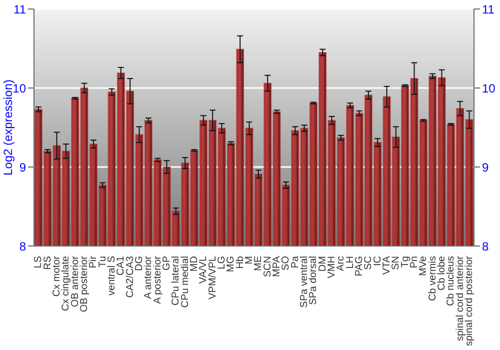 The image size is (500, 350). What do you see at coordinates (332, 267) in the screenshot?
I see `x-tick-label: VMH` at bounding box center [332, 267].